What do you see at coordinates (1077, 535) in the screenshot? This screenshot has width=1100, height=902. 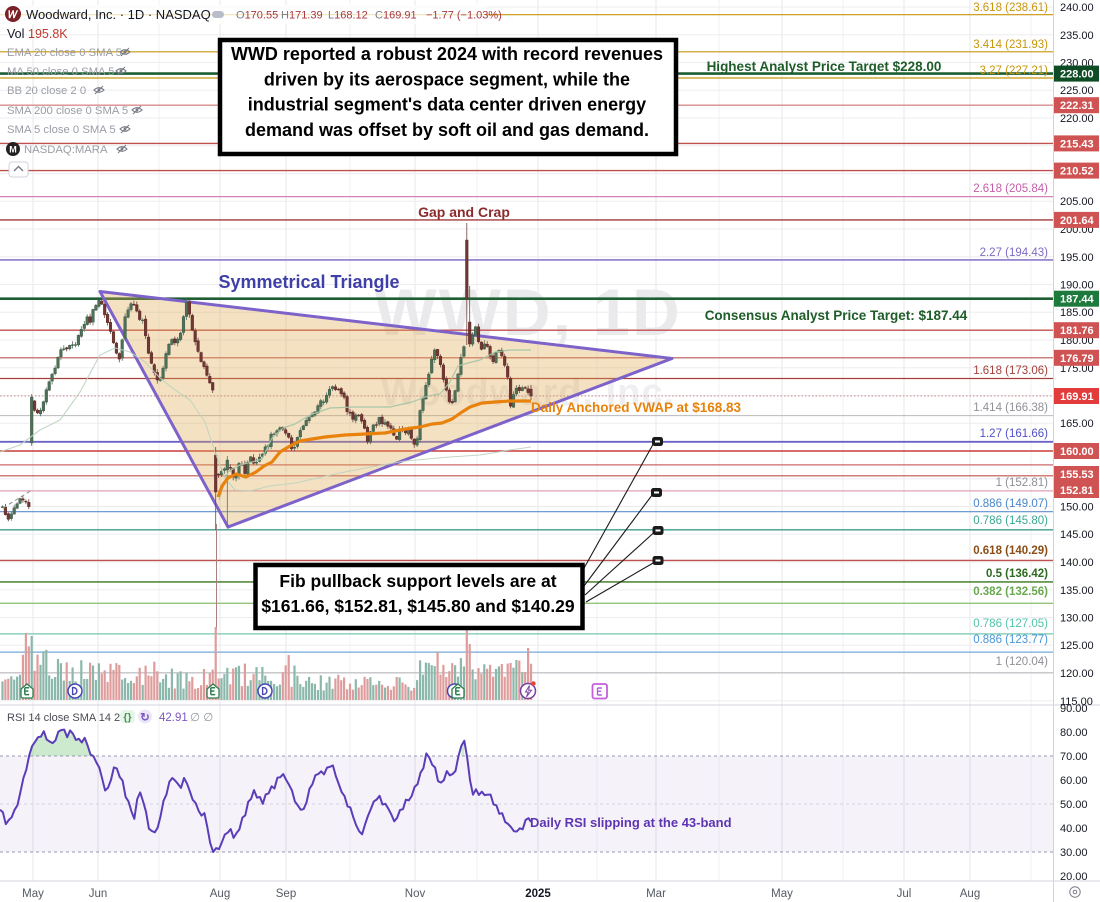 I see `svg-text: 145.00` at bounding box center [1077, 535].